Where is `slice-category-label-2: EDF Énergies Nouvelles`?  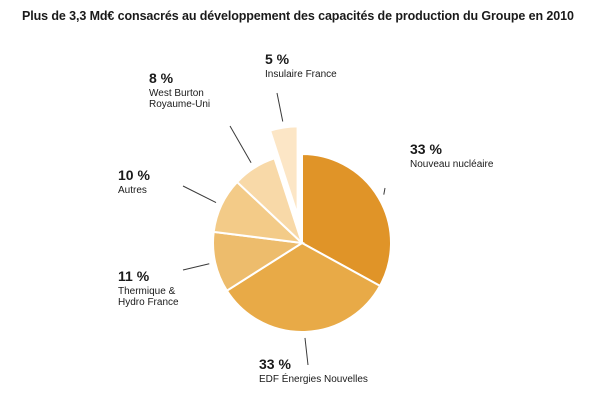 slice-category-label-2: EDF Énergies Nouvelles is located at coordinates (313, 378).